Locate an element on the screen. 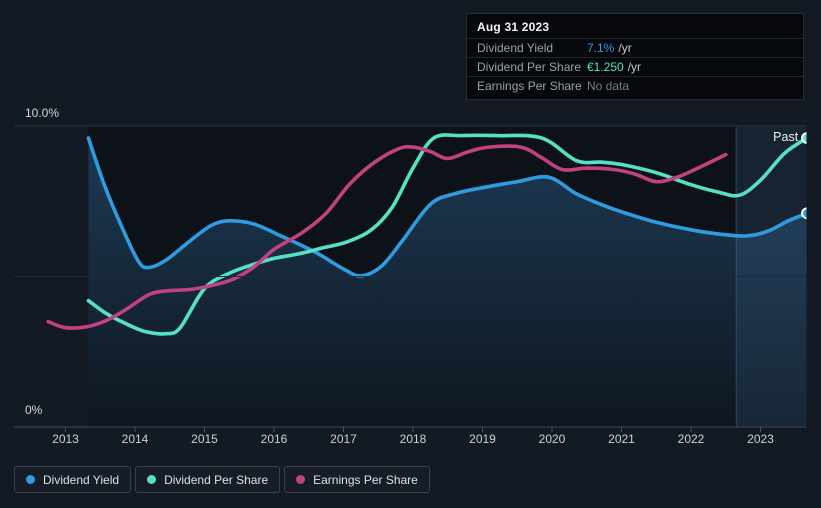 The width and height of the screenshot is (821, 508). x-tick-label: 2019 is located at coordinates (482, 439).